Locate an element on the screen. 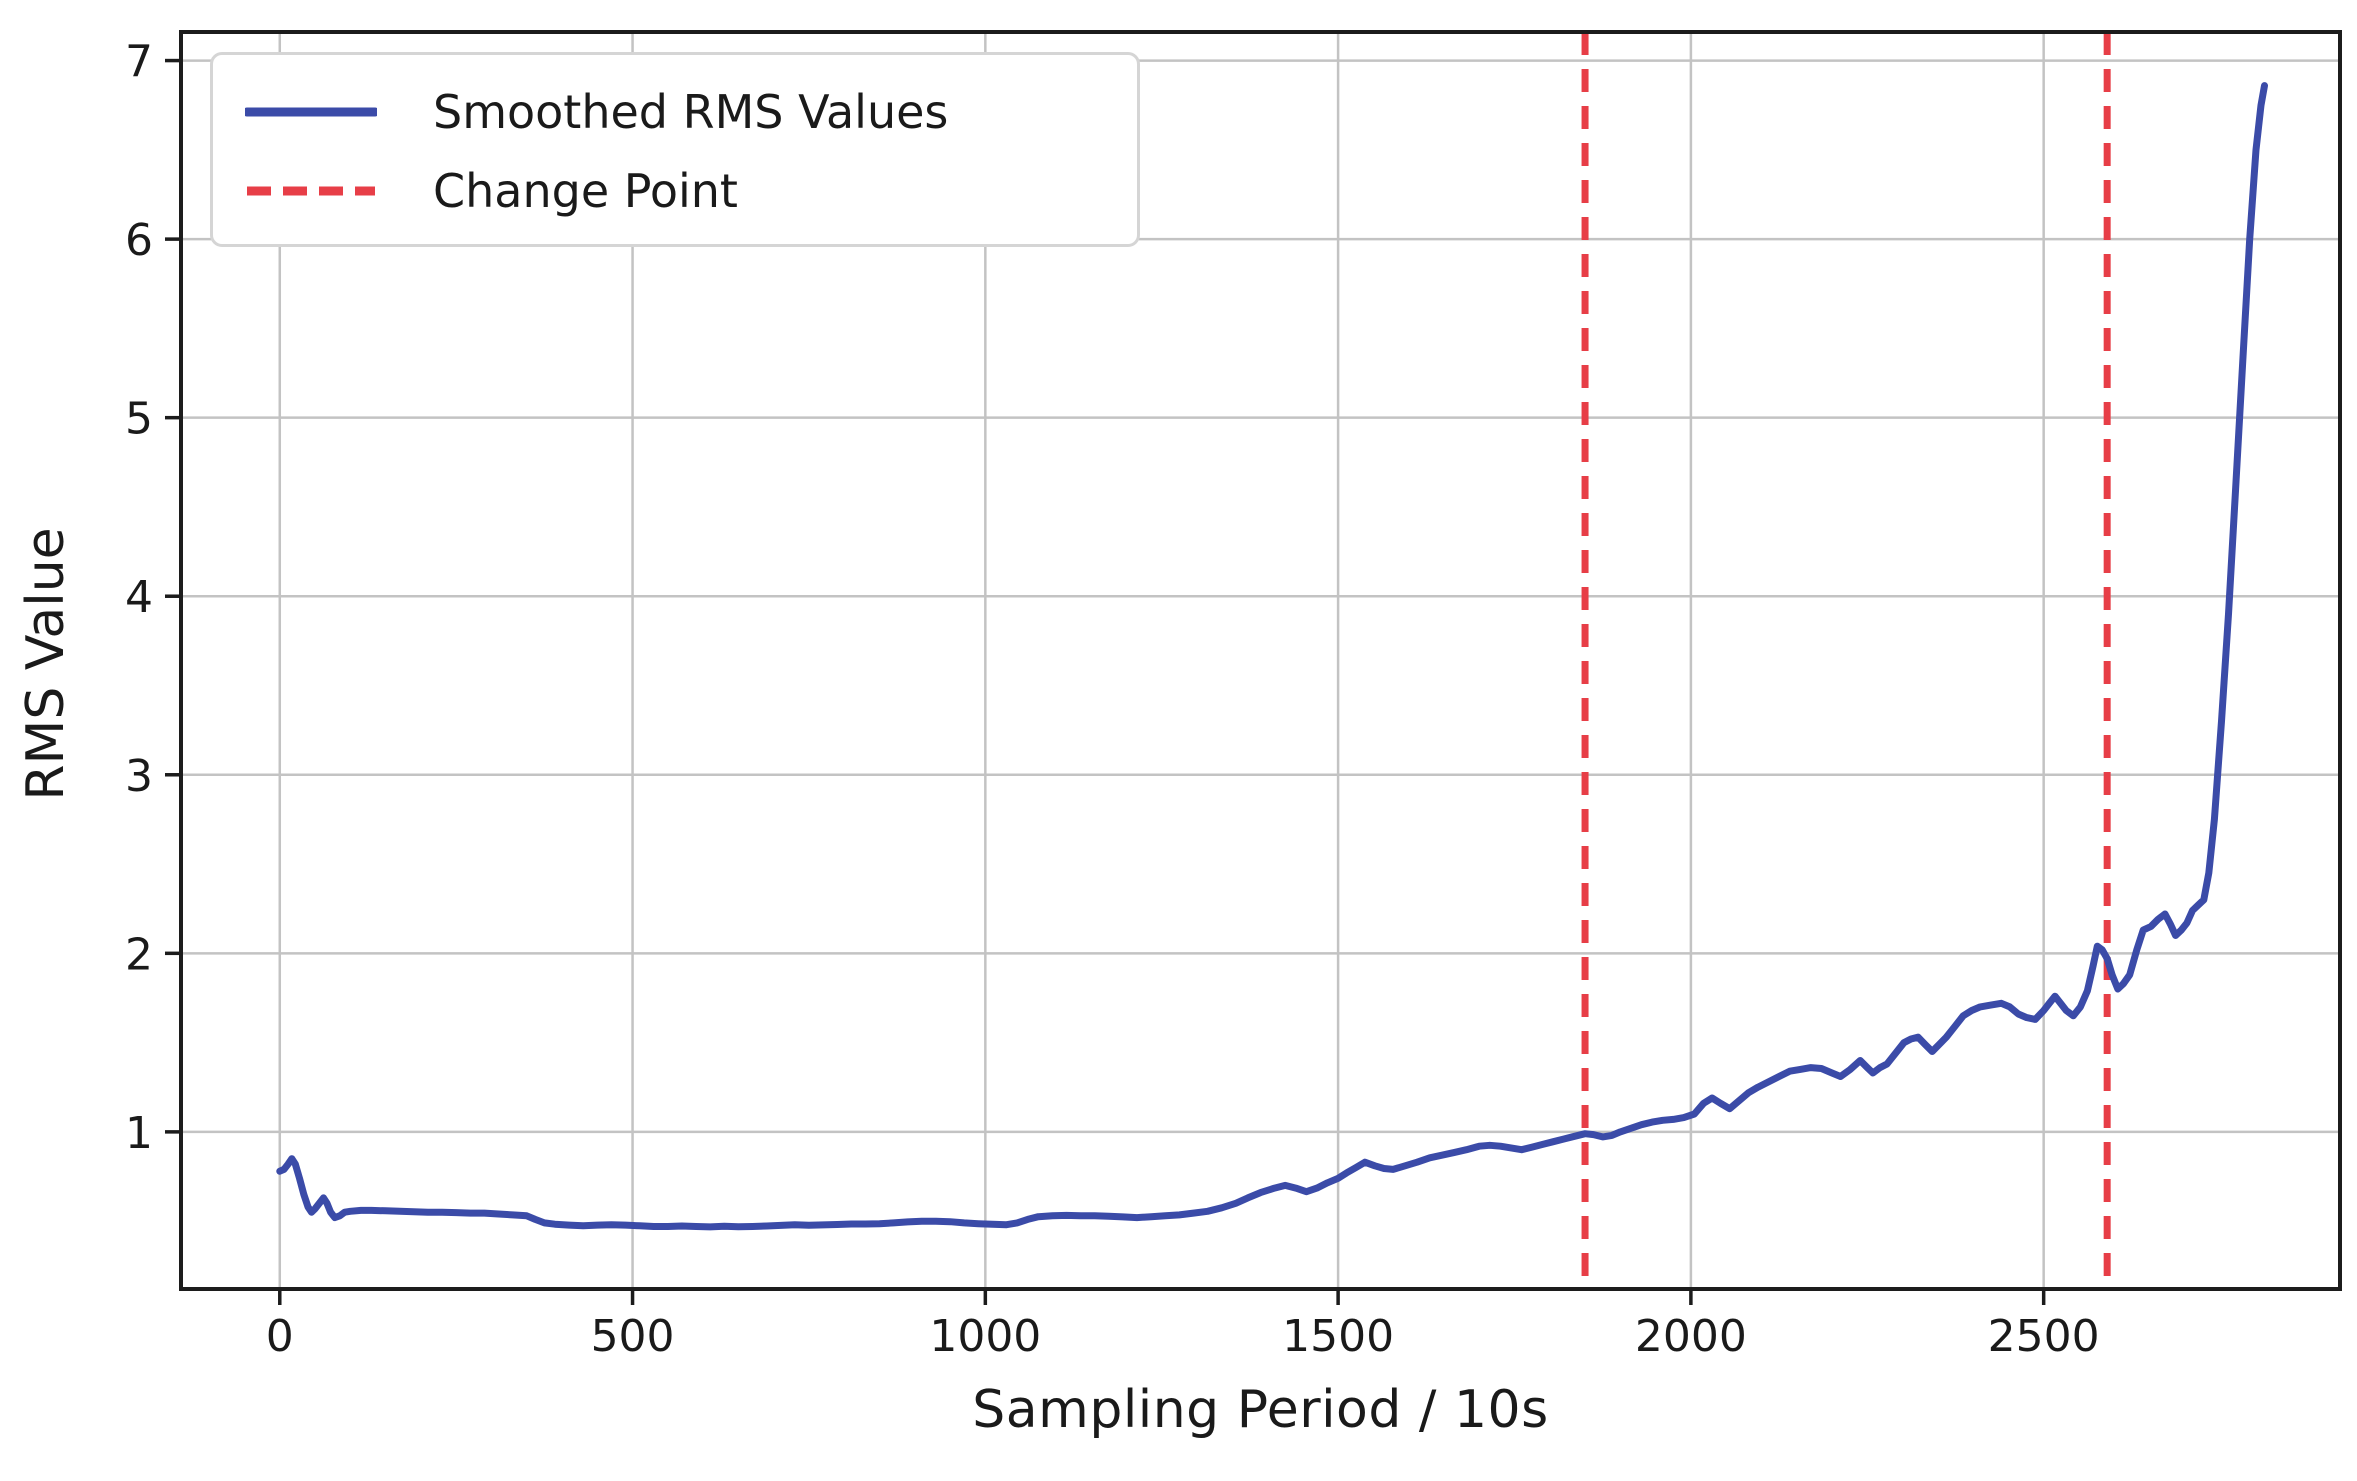 The width and height of the screenshot is (2357, 1481). x-tick-label-500: 500 is located at coordinates (633, 1336).